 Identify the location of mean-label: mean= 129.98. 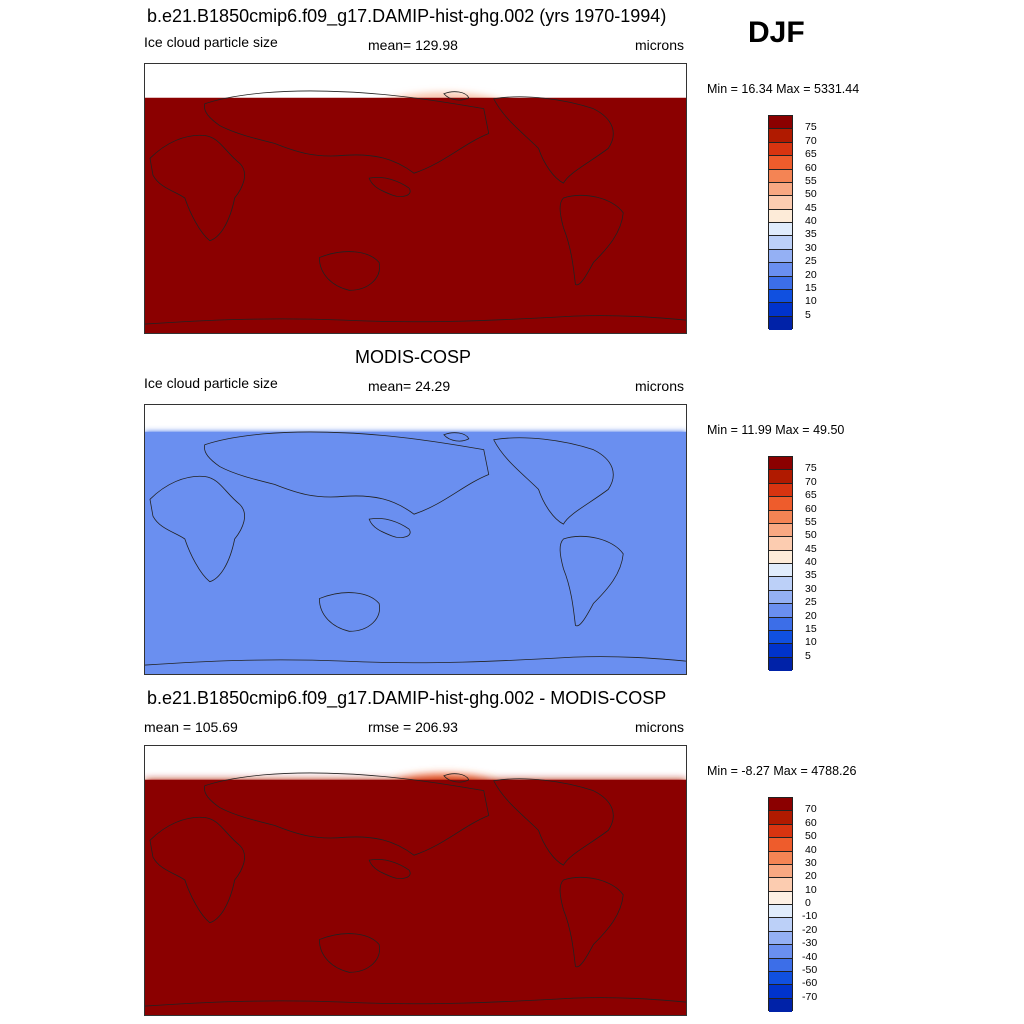
(413, 45).